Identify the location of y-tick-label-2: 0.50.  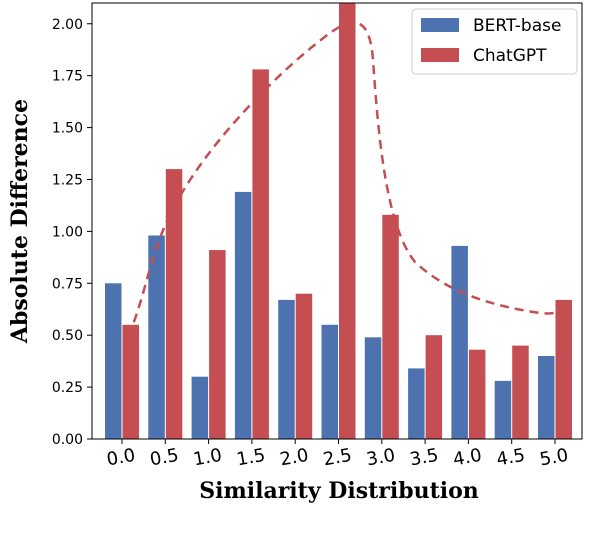
(67, 336).